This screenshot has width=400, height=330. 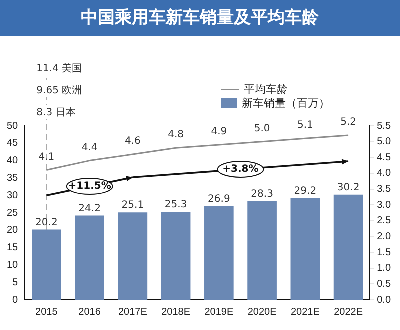 What do you see at coordinates (348, 122) in the screenshot?
I see `data-label: 5.2` at bounding box center [348, 122].